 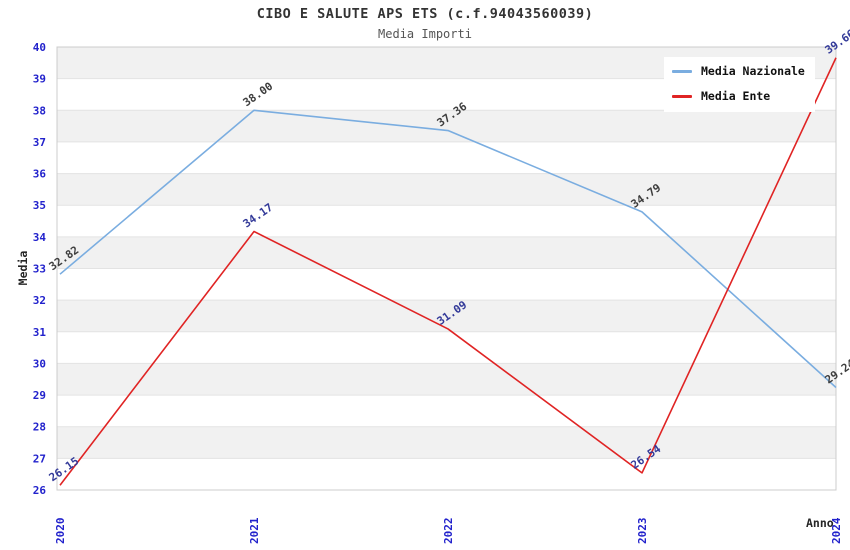 I want to click on x-tick-label: 2023, so click(x=642, y=531).